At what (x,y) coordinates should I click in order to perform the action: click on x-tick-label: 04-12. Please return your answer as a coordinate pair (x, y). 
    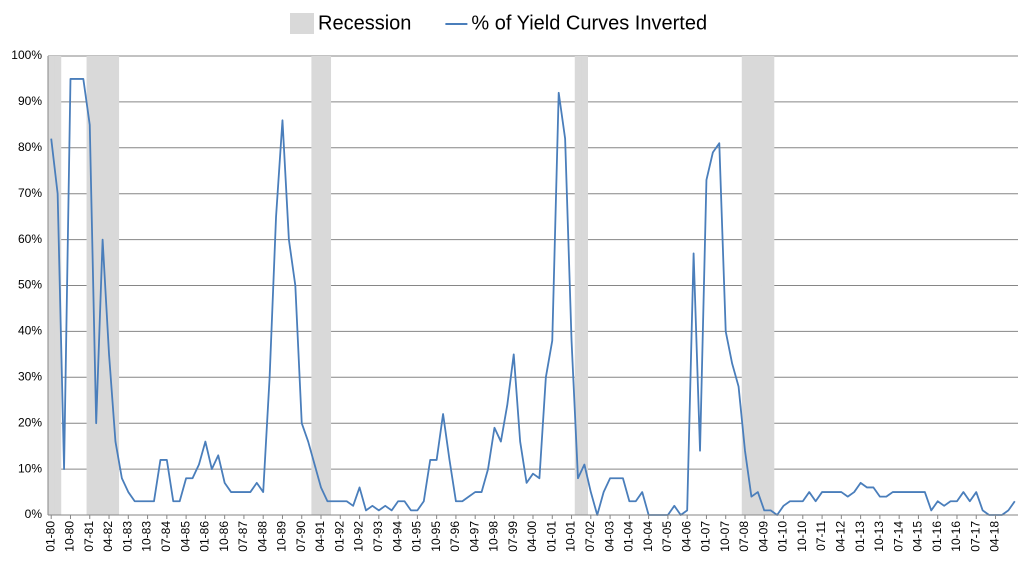
    Looking at the image, I should click on (841, 536).